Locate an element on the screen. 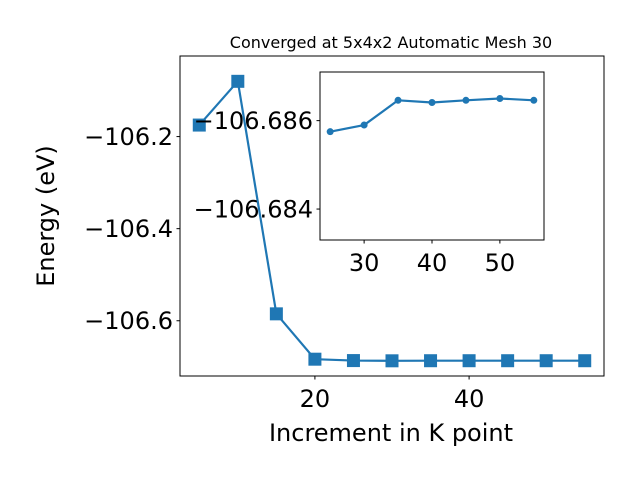 The height and width of the screenshot is (480, 640). inset-plot-frame is located at coordinates (432, 156).